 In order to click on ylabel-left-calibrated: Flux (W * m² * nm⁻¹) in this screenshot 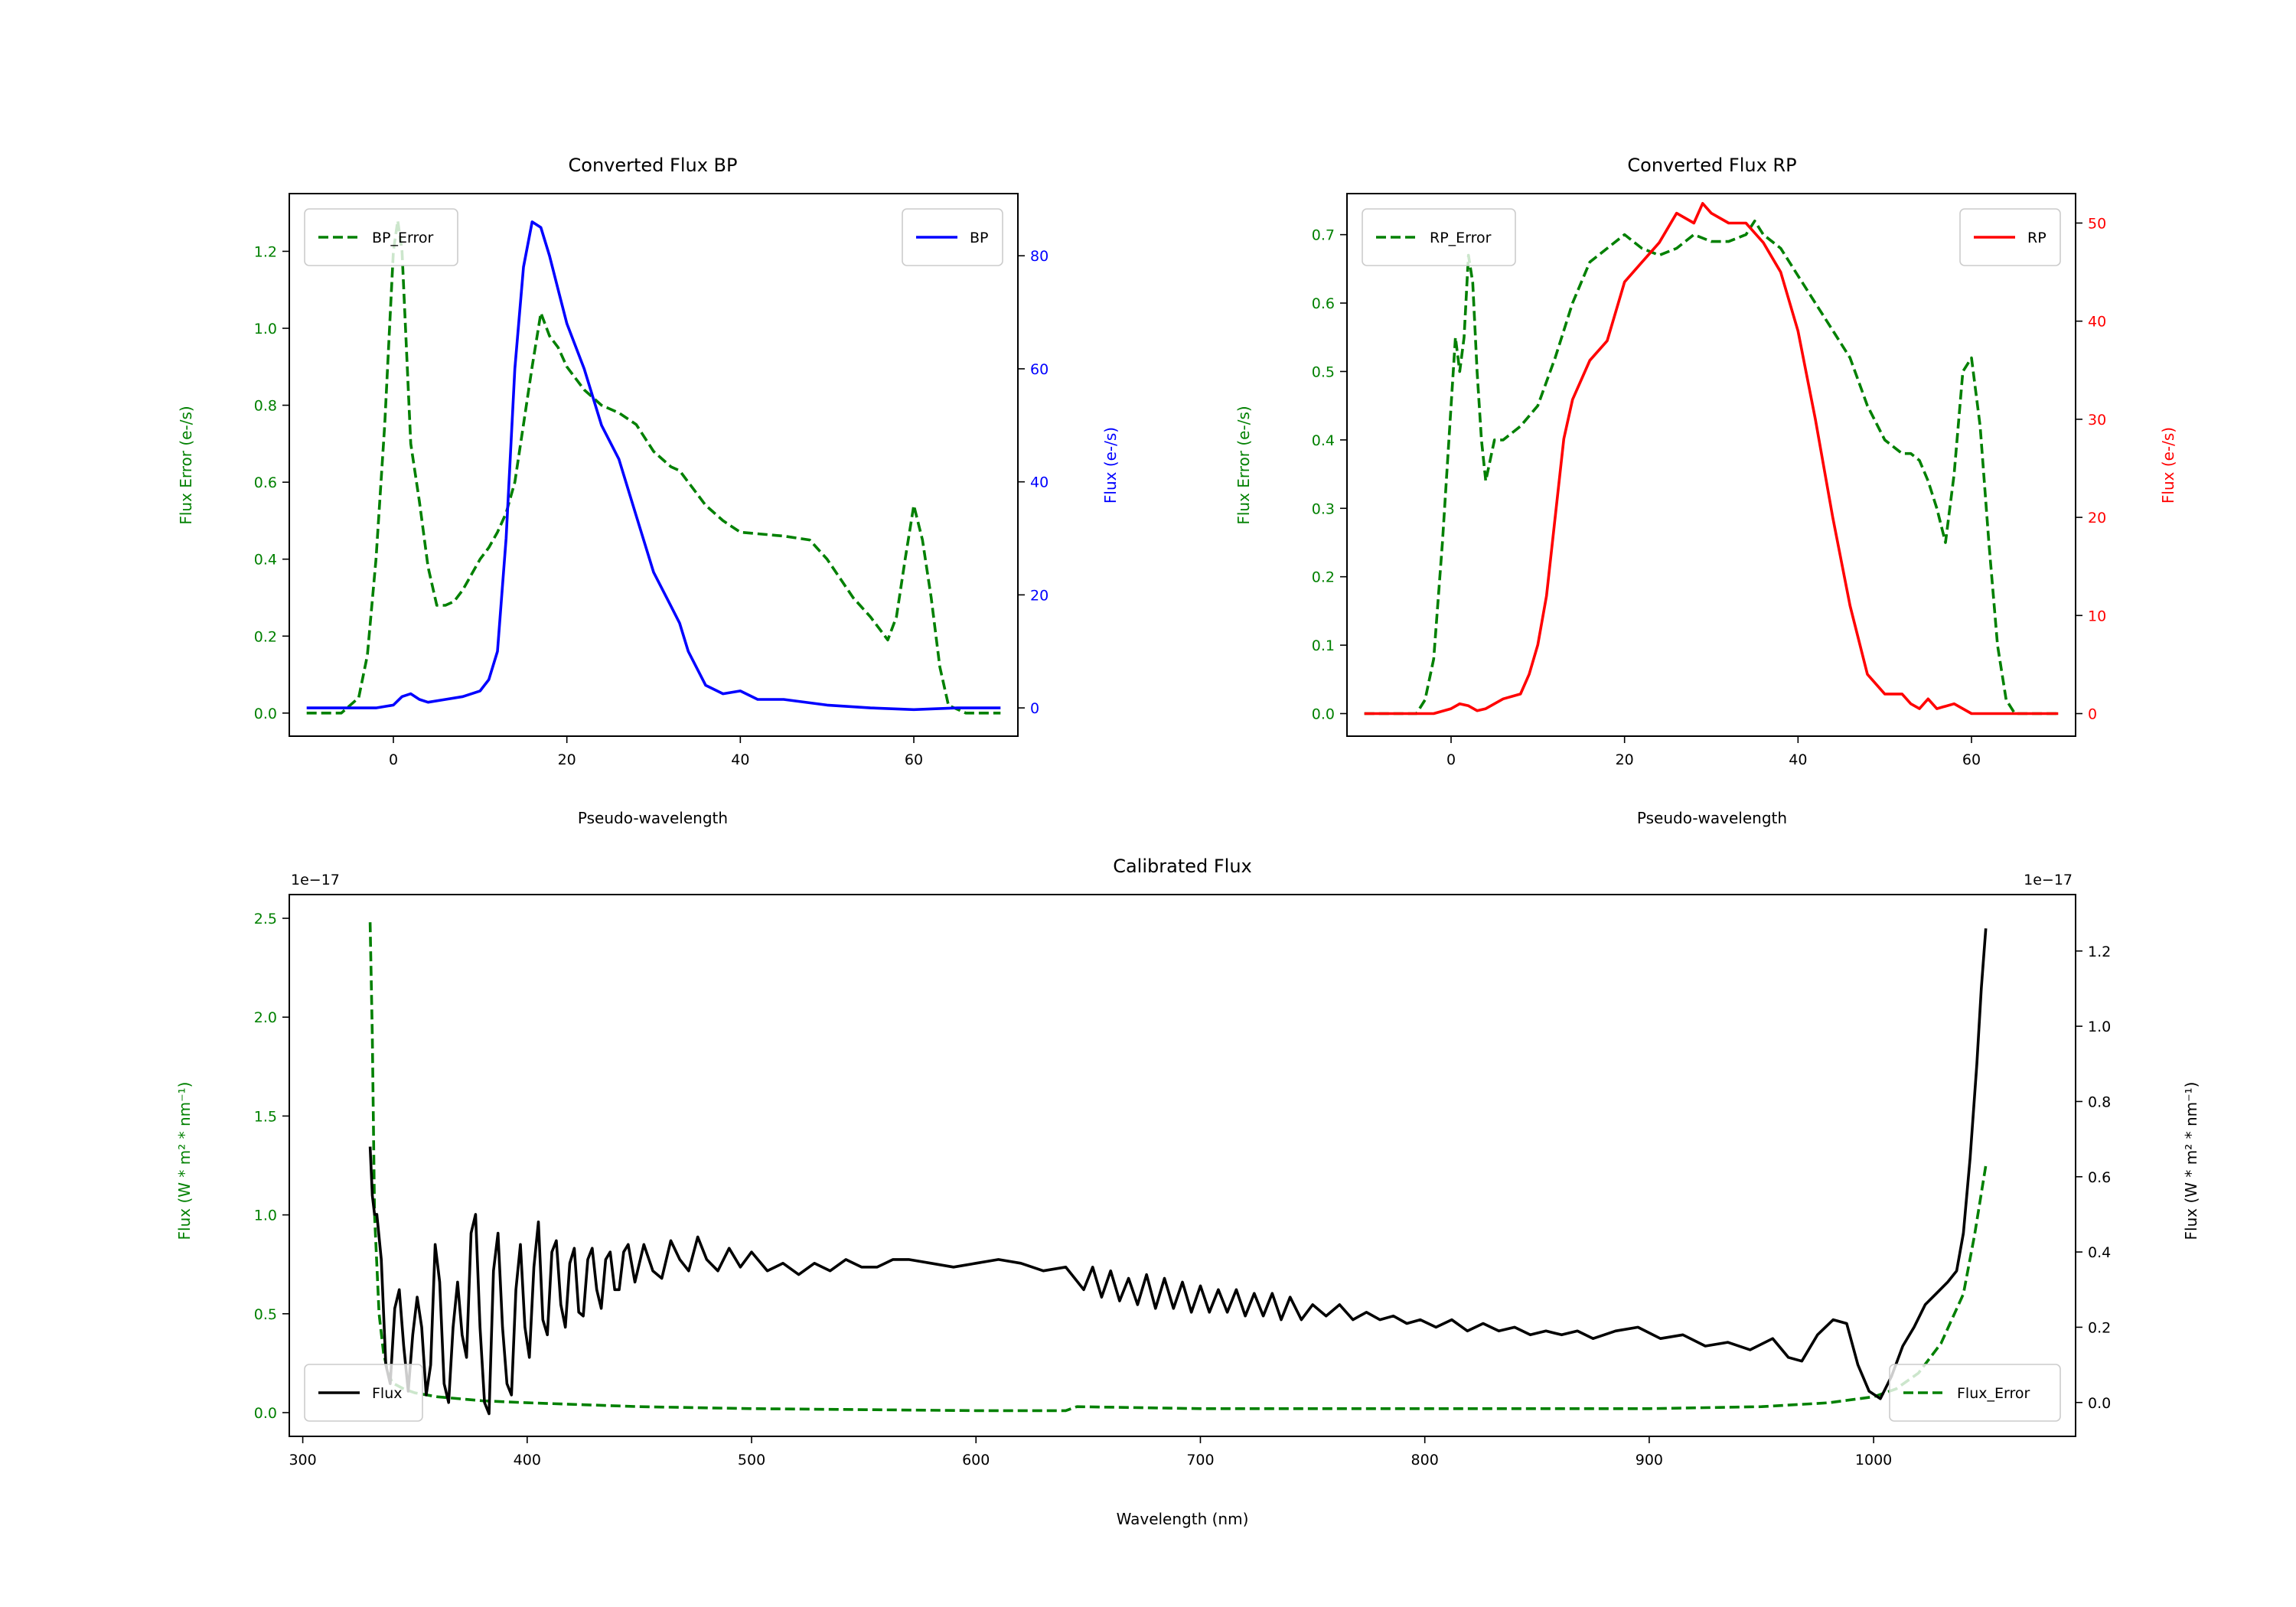, I will do `click(184, 1161)`.